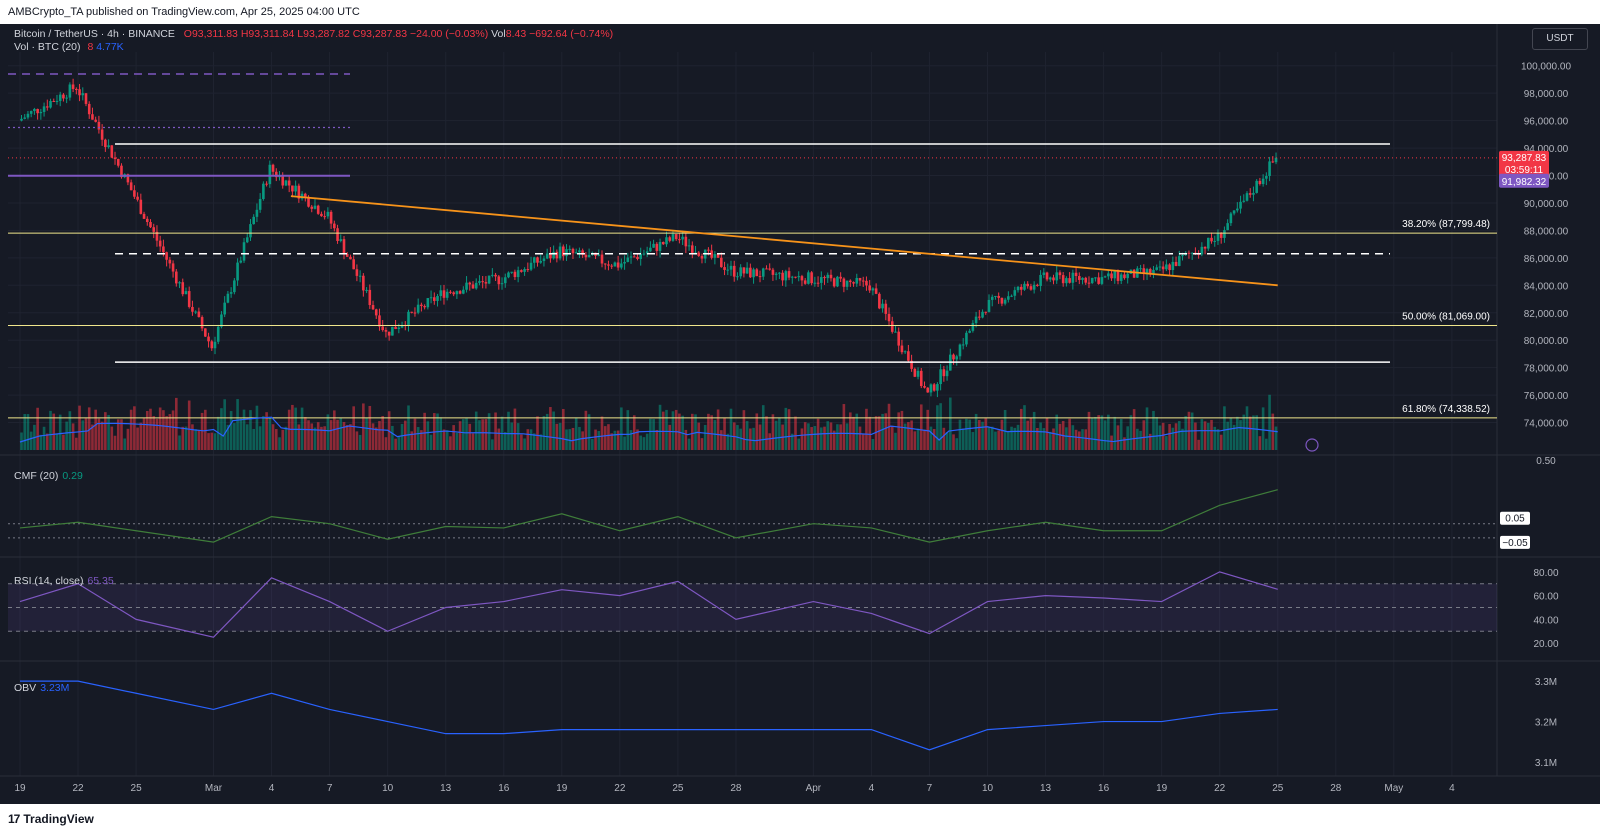 Image resolution: width=1600 pixels, height=833 pixels. Describe the element at coordinates (94, 34) in the screenshot. I see `legend-symbol: Bitcoin / TetherUS · 4h · BINANCE` at that location.